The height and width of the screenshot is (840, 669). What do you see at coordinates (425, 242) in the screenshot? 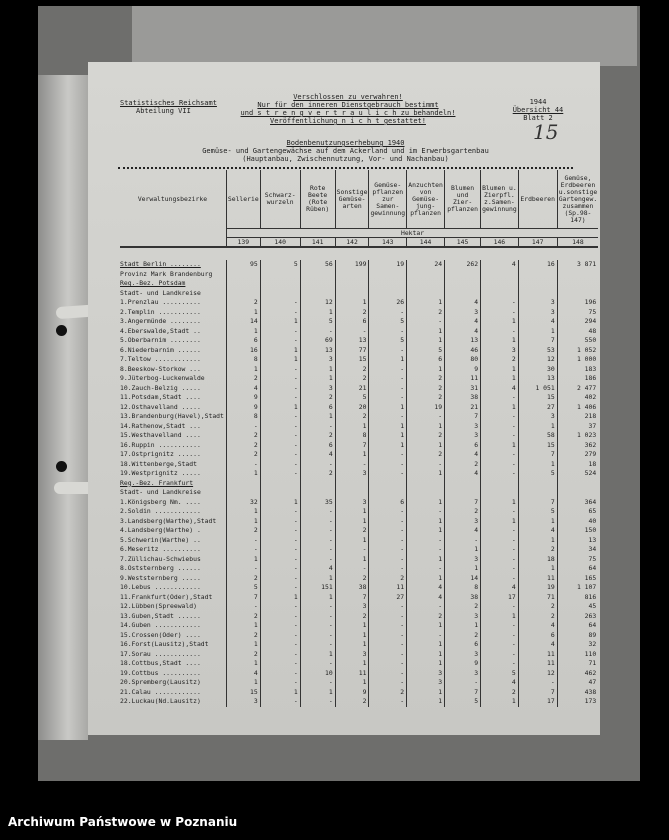
I see `column-number: 144` at bounding box center [425, 242].